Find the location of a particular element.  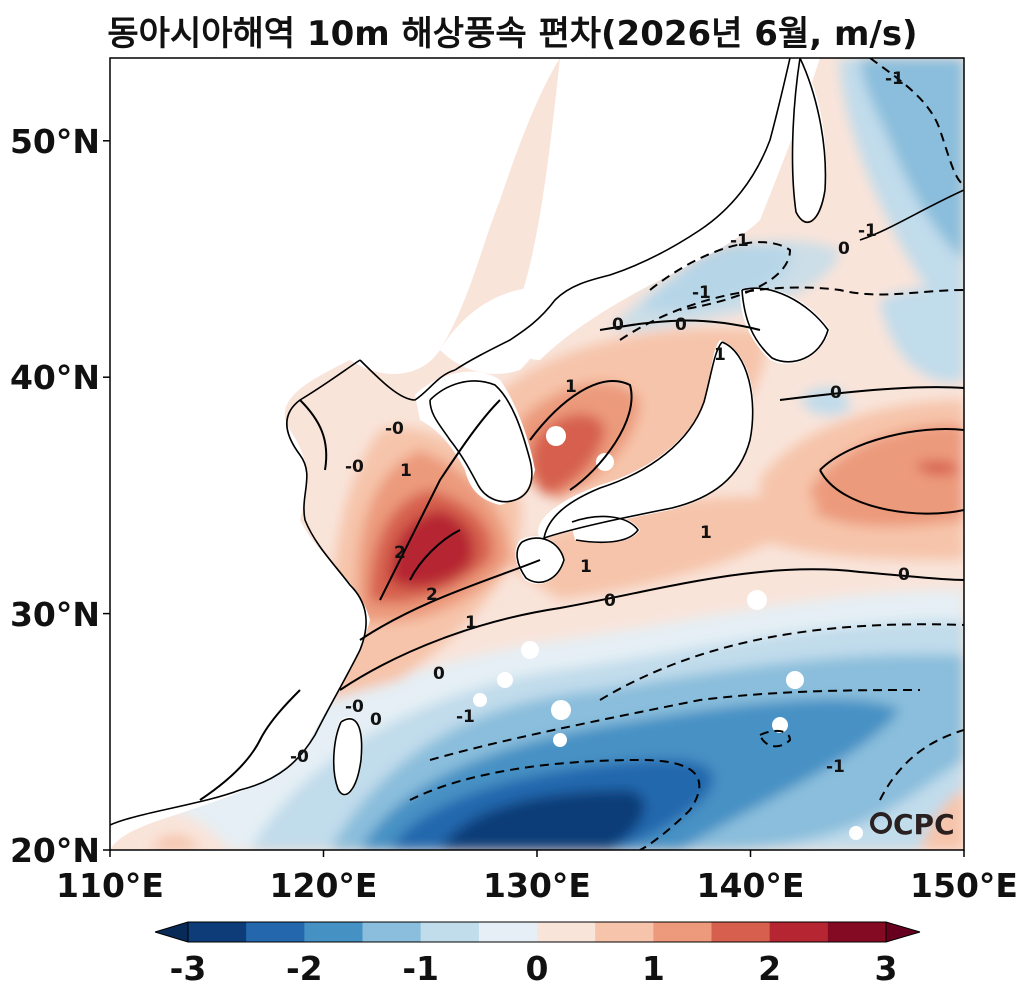

colorbar-over-arrow is located at coordinates (903, 932).